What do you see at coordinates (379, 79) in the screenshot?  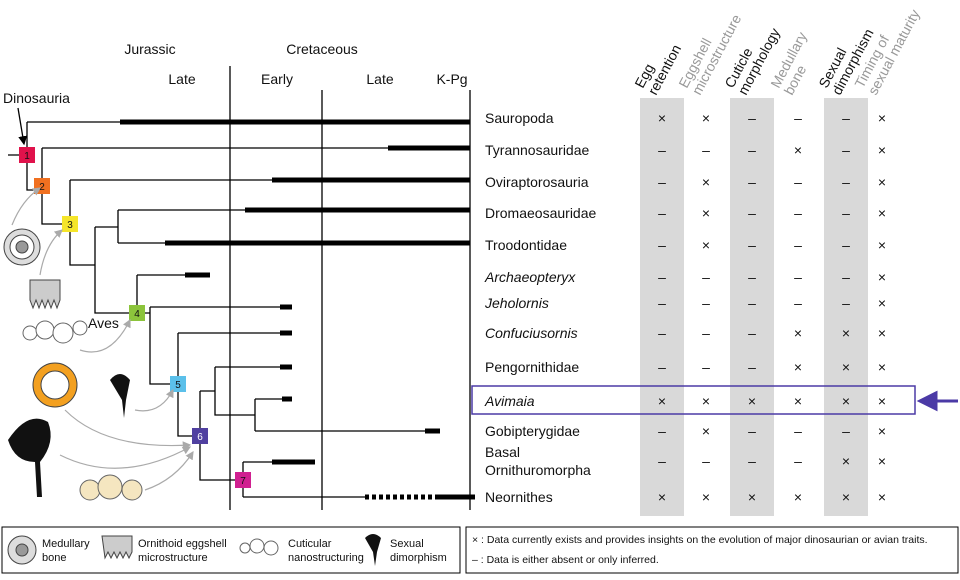 I see `epoch: Late` at bounding box center [379, 79].